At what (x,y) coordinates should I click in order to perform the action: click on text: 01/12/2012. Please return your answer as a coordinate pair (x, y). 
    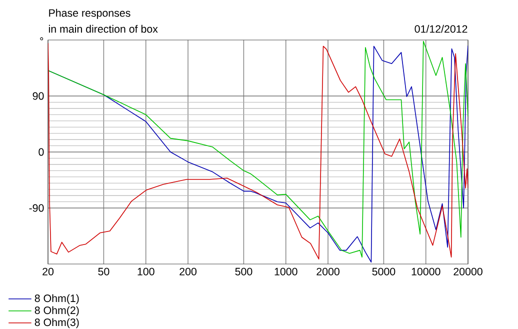
    Looking at the image, I should click on (441, 28).